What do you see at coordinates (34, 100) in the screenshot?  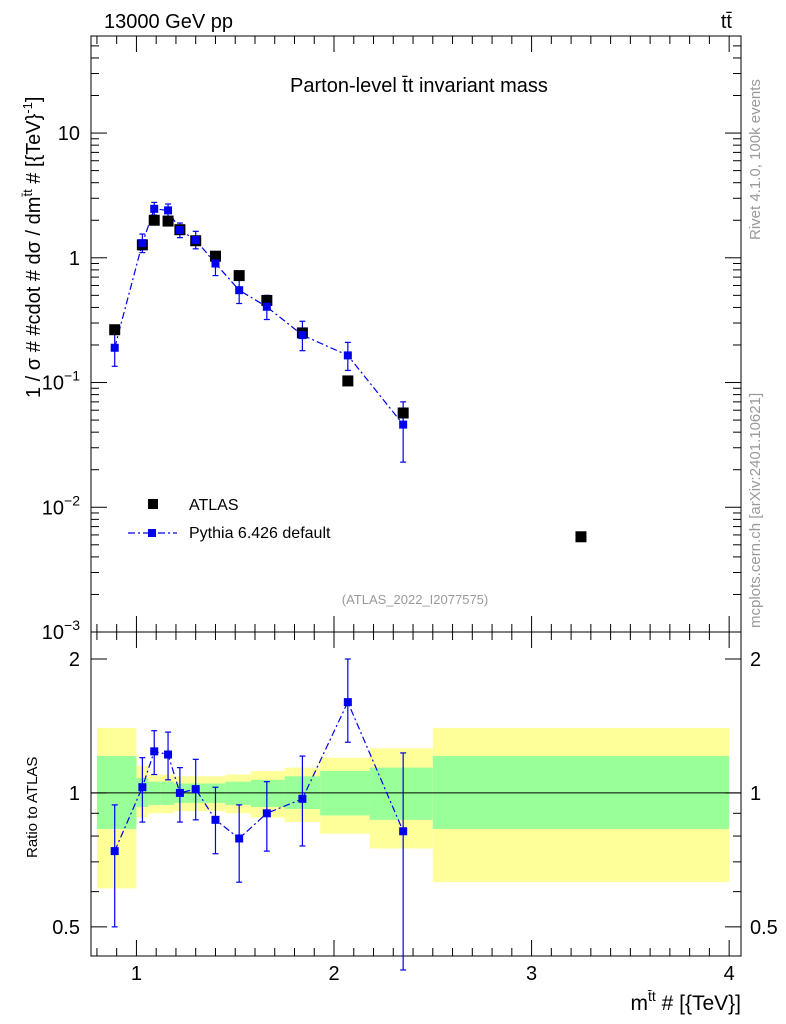 I see `main-y-axis-label-end: ]` at bounding box center [34, 100].